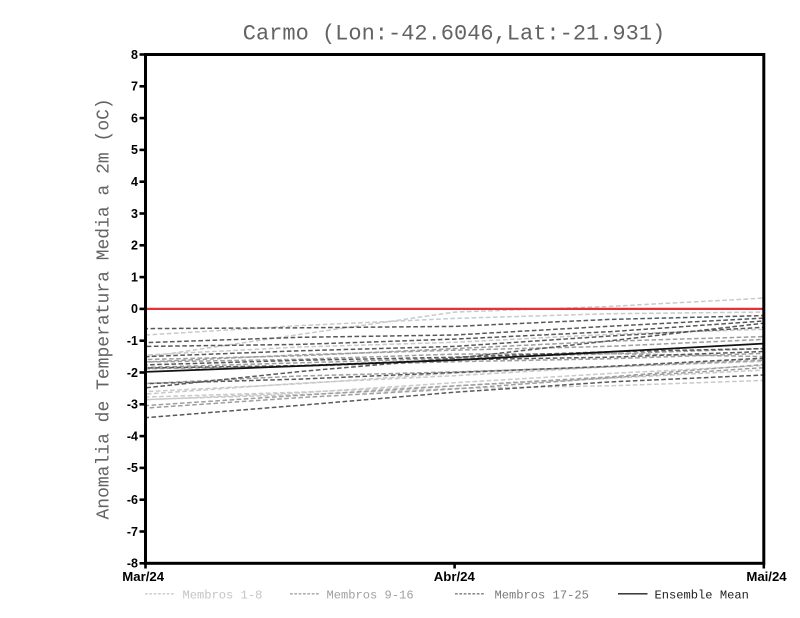  What do you see at coordinates (134, 55) in the screenshot?
I see `svg-text: 8` at bounding box center [134, 55].